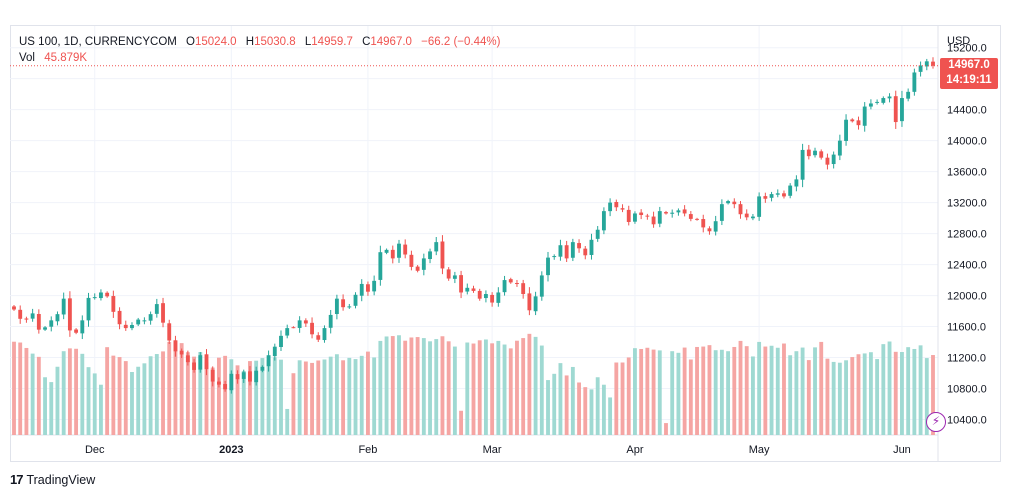  What do you see at coordinates (250, 42) in the screenshot?
I see `high-key: H` at bounding box center [250, 42].